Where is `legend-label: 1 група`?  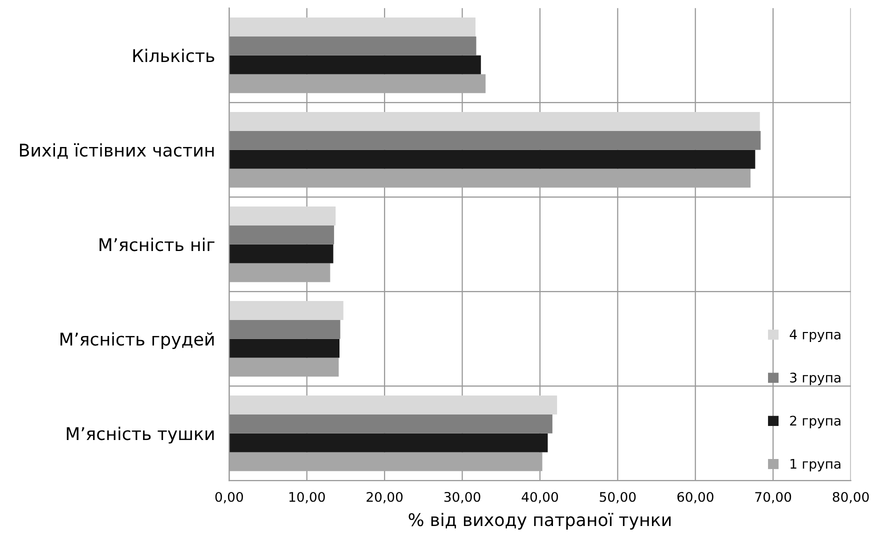 legend-label: 1 група is located at coordinates (815, 465).